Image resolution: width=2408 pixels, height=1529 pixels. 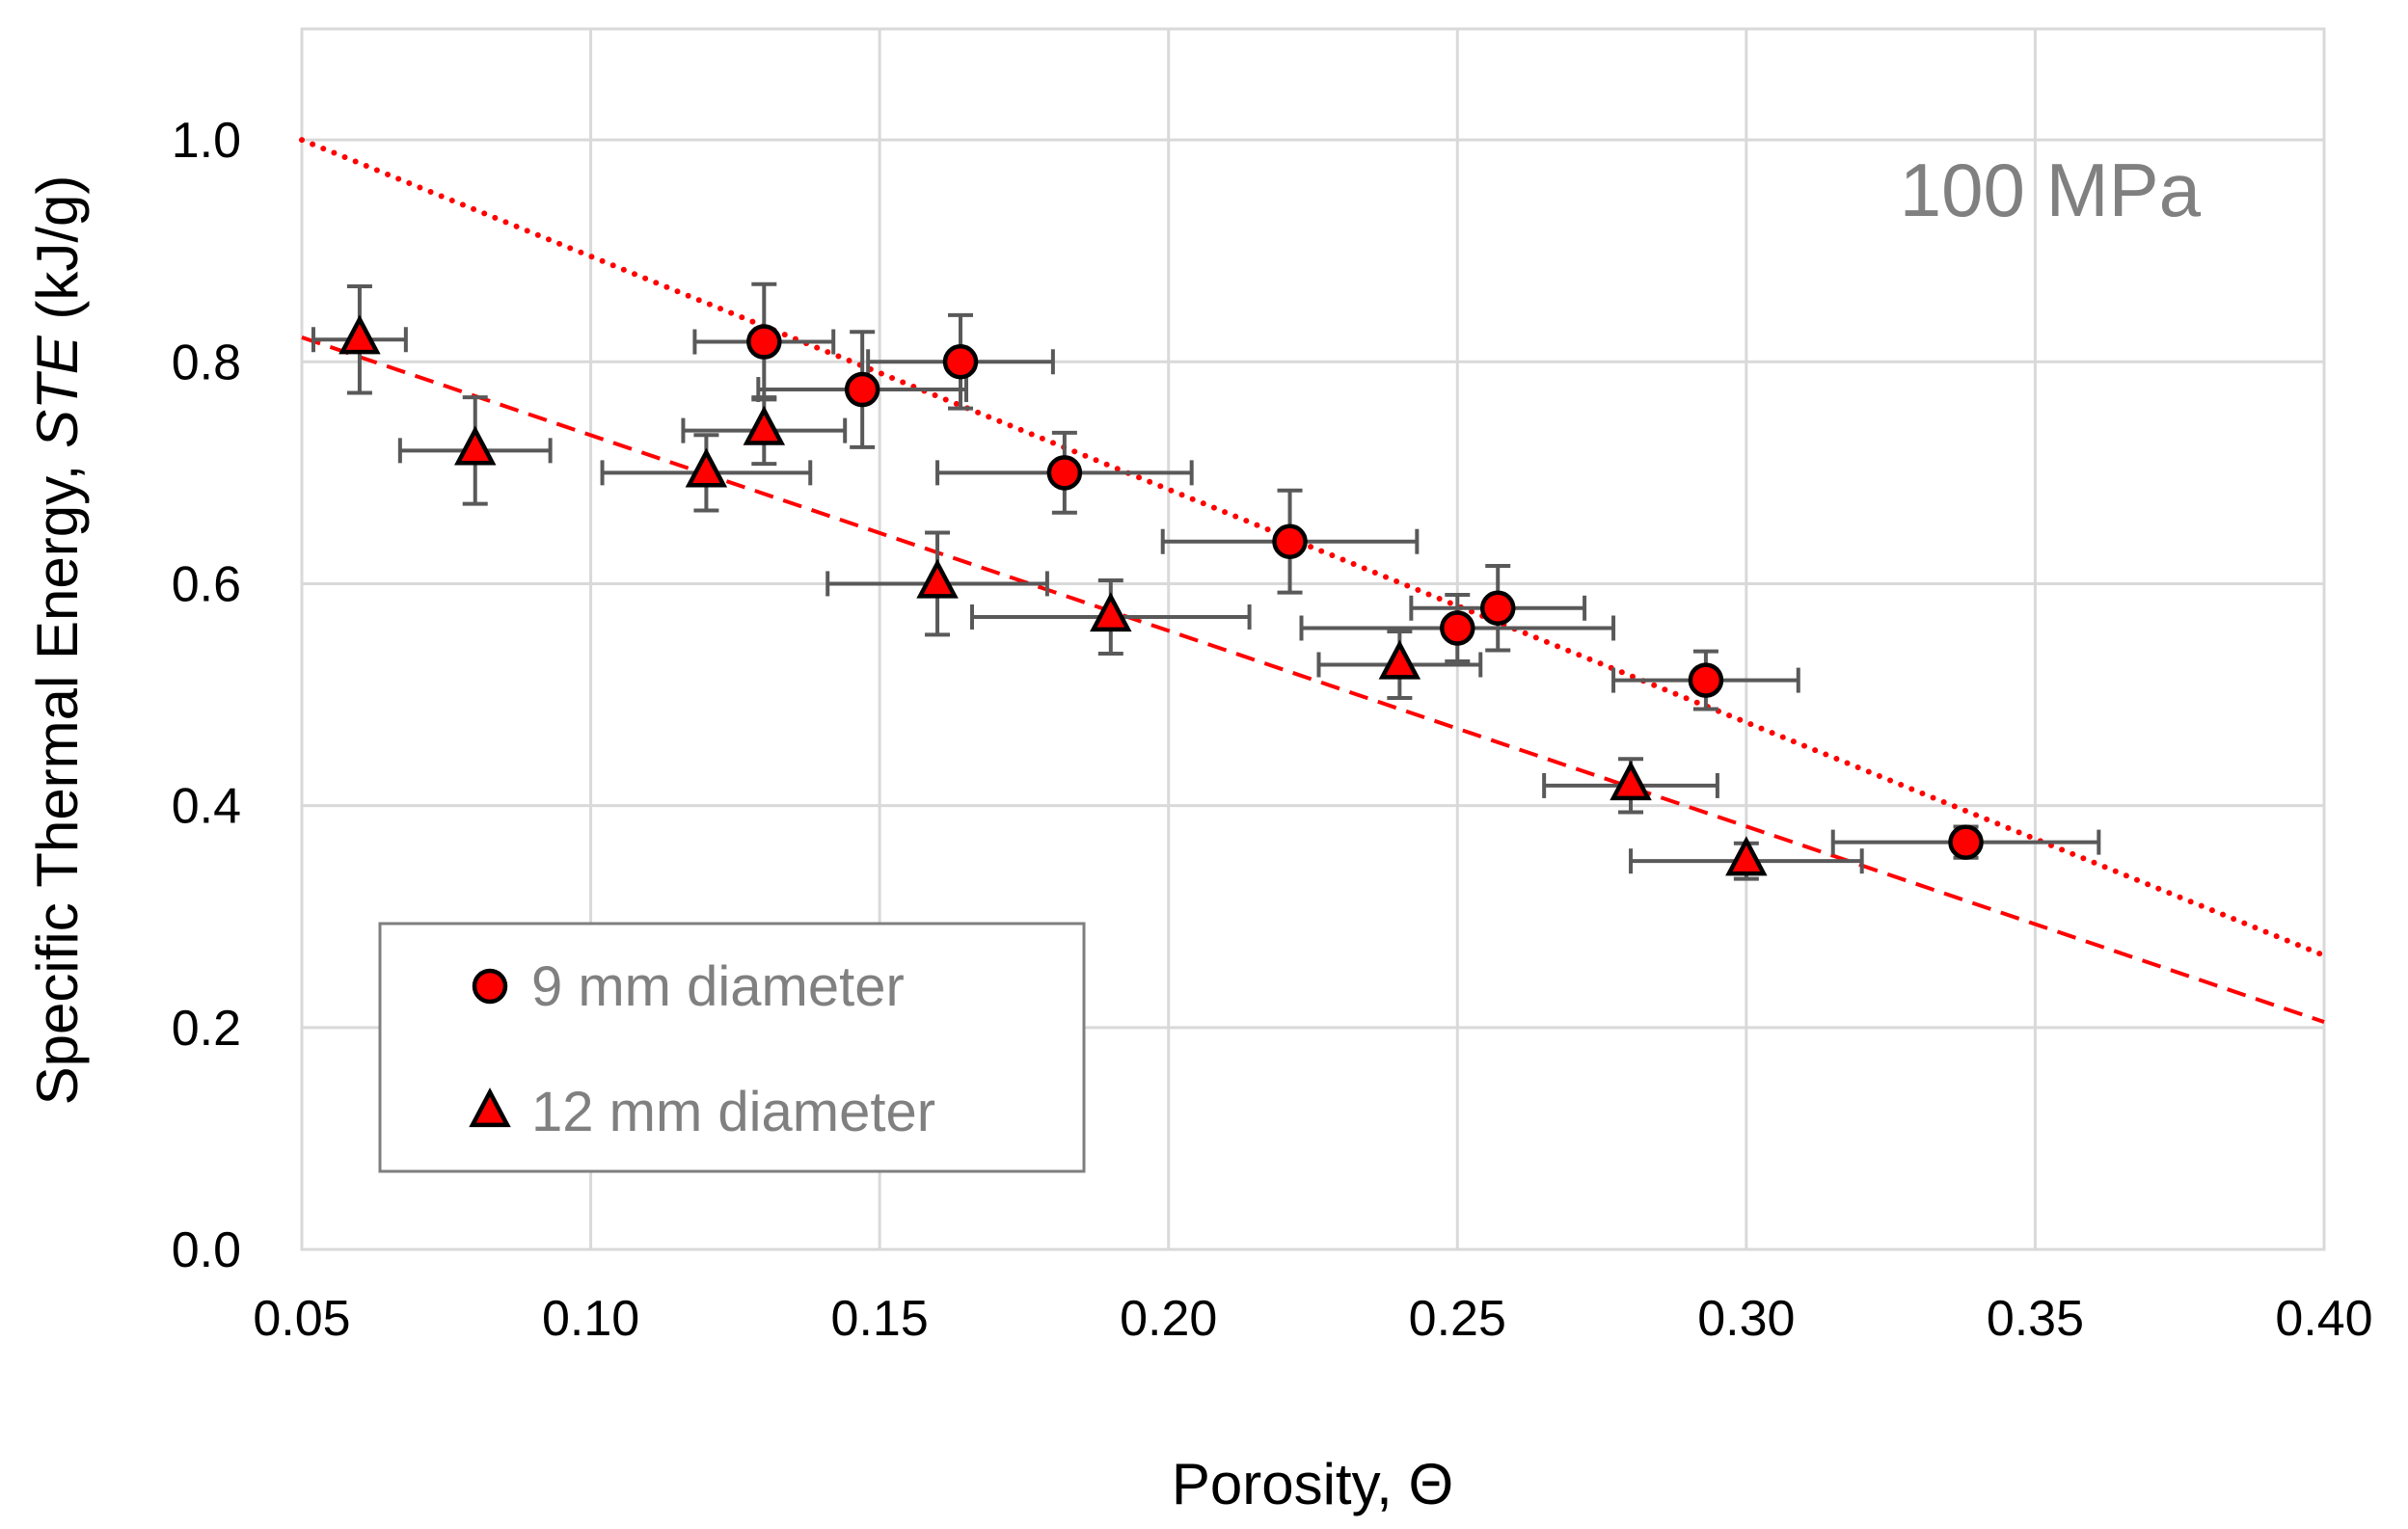 I want to click on x-tick-label: 0.10, so click(x=591, y=1319).